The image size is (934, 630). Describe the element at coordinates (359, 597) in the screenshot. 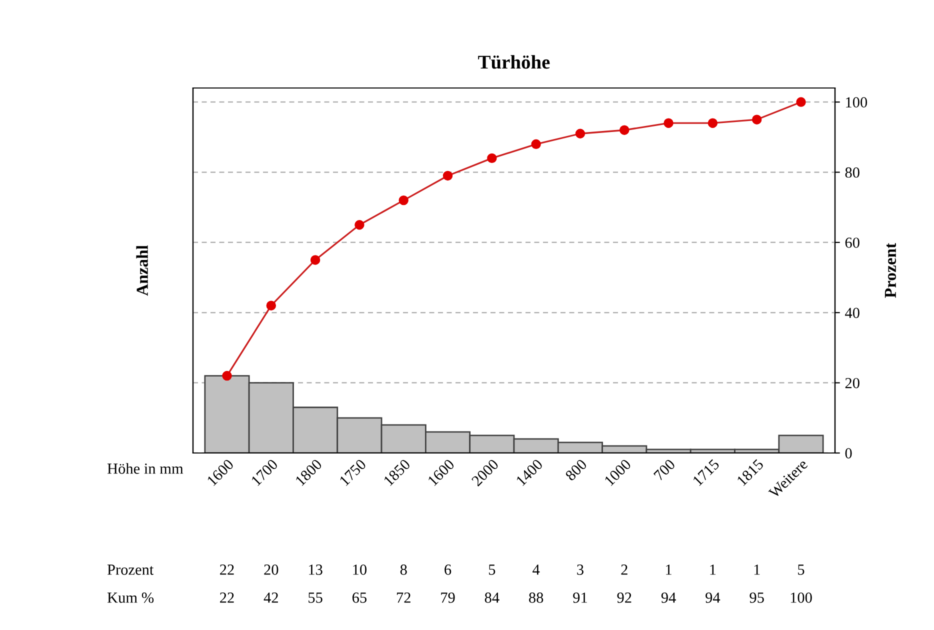

I see `data-label: 65` at that location.